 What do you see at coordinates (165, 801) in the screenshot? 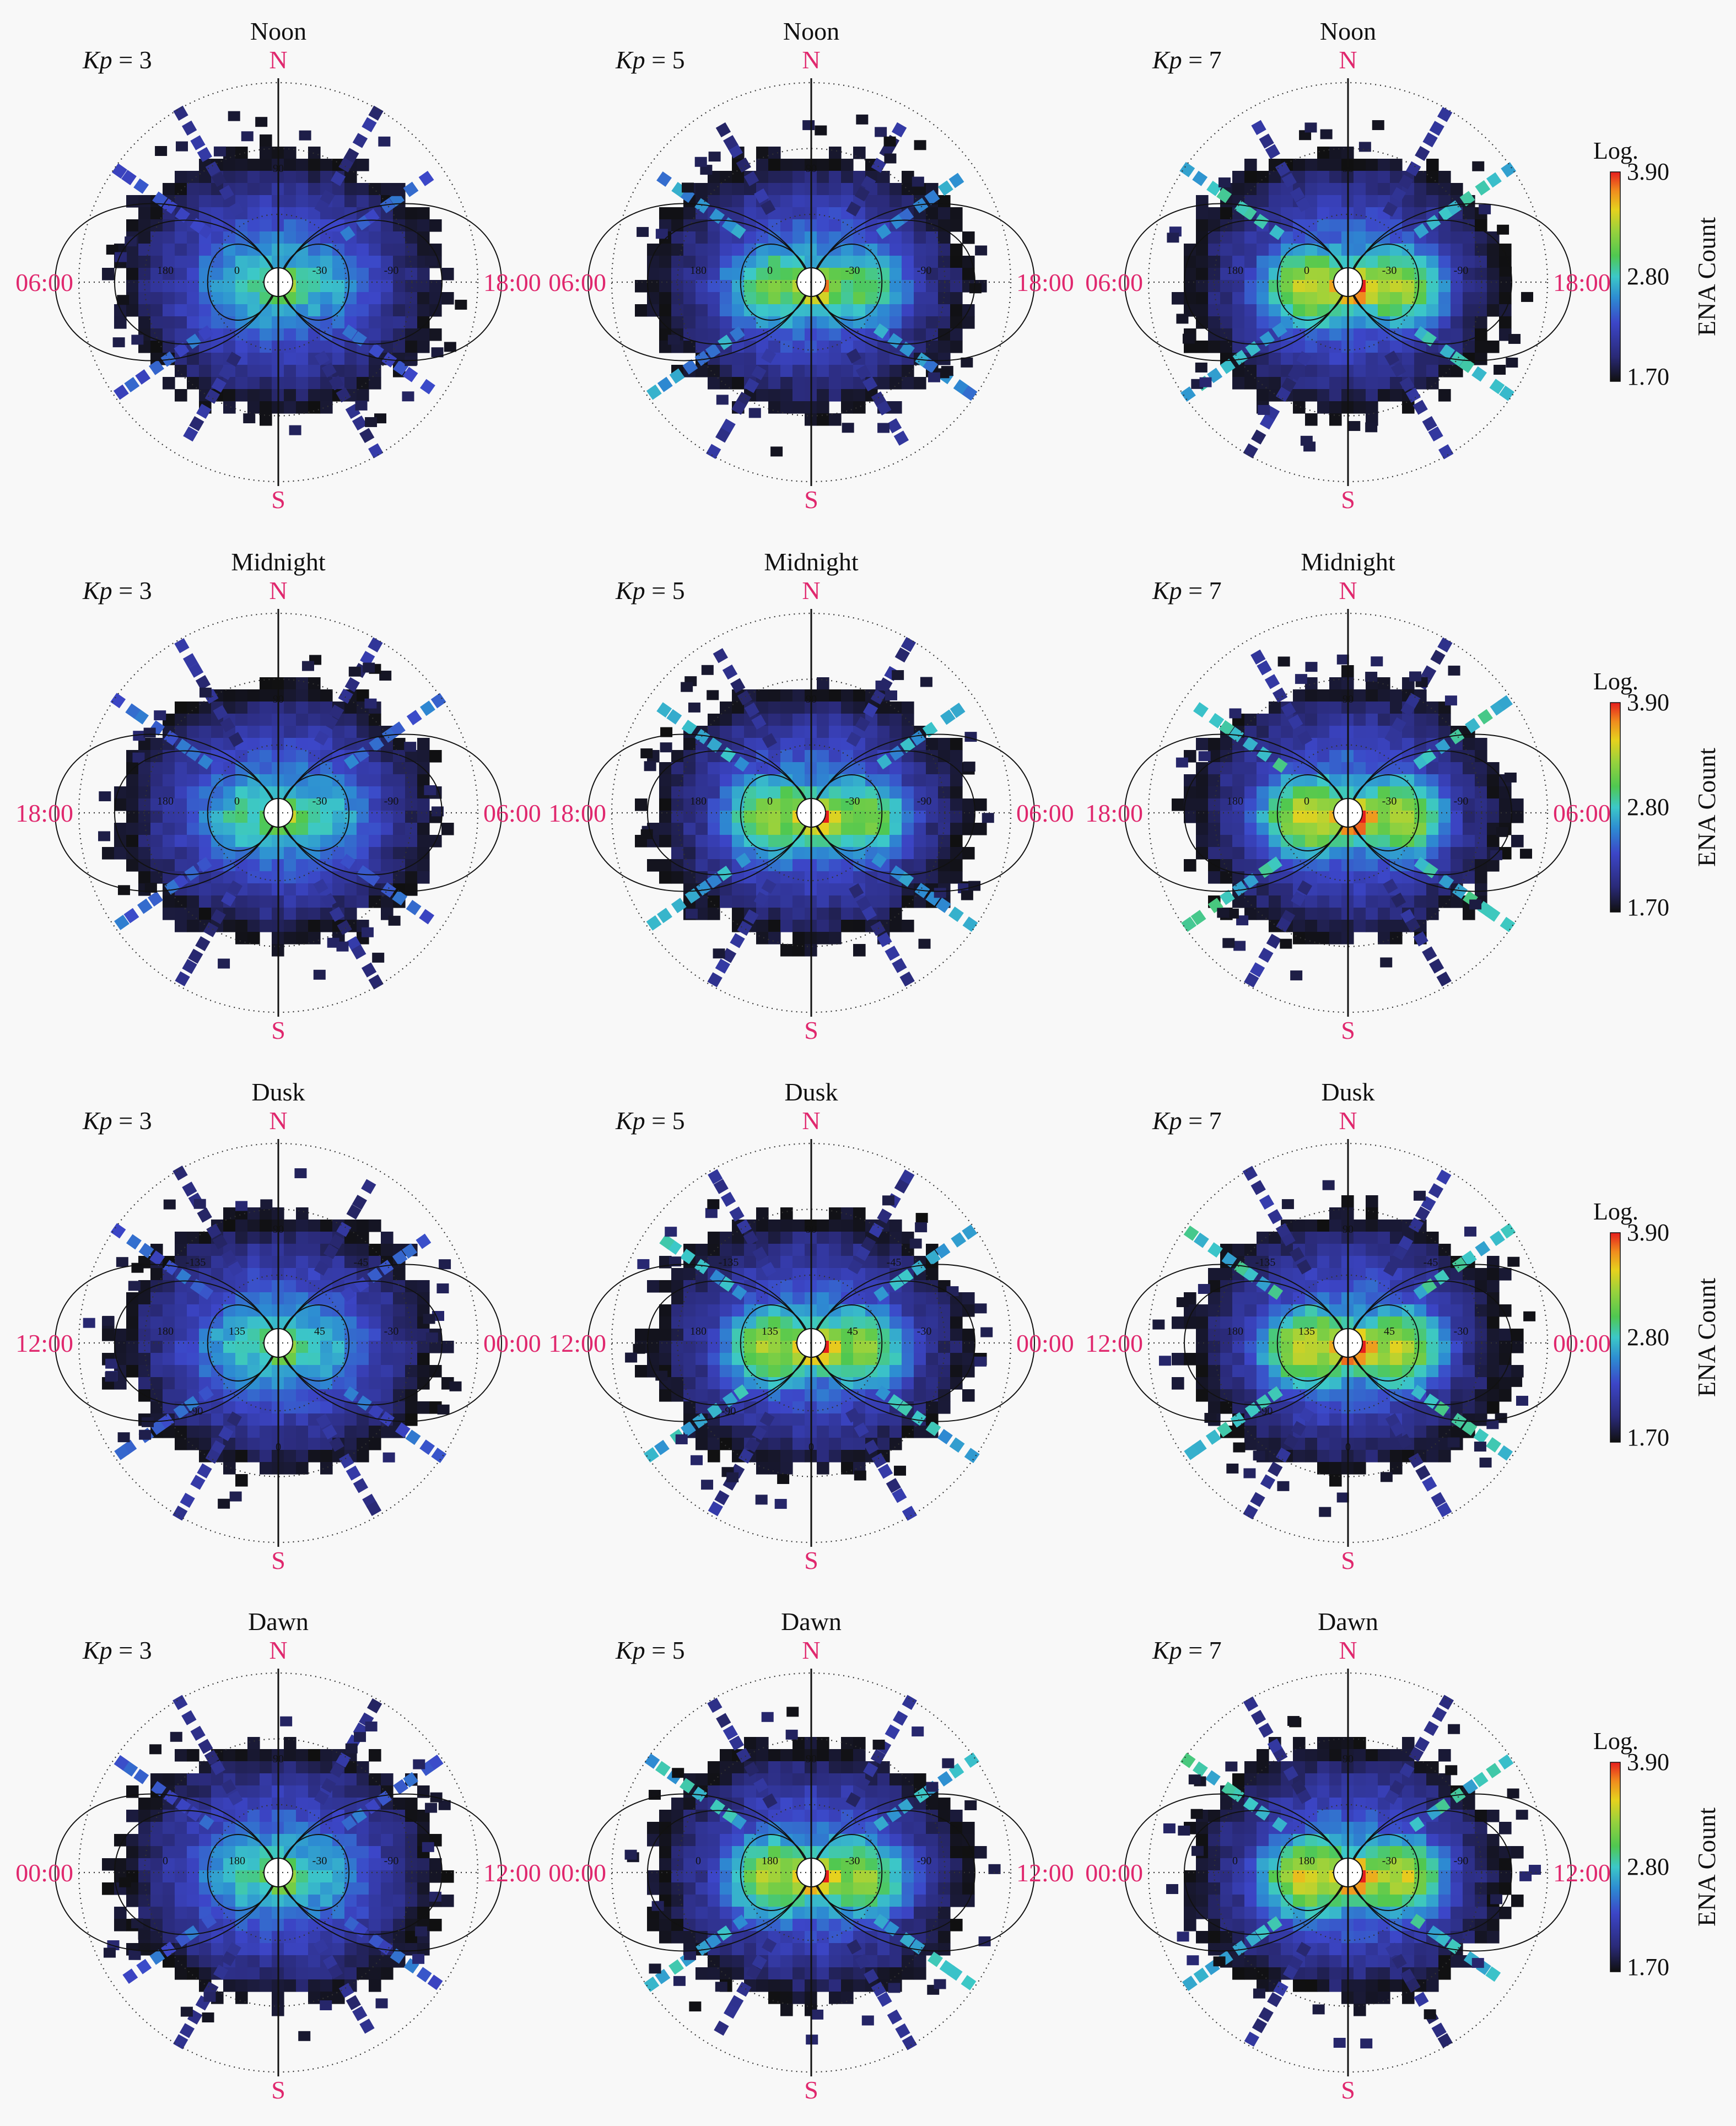
I see `ring-label: 180` at bounding box center [165, 801].